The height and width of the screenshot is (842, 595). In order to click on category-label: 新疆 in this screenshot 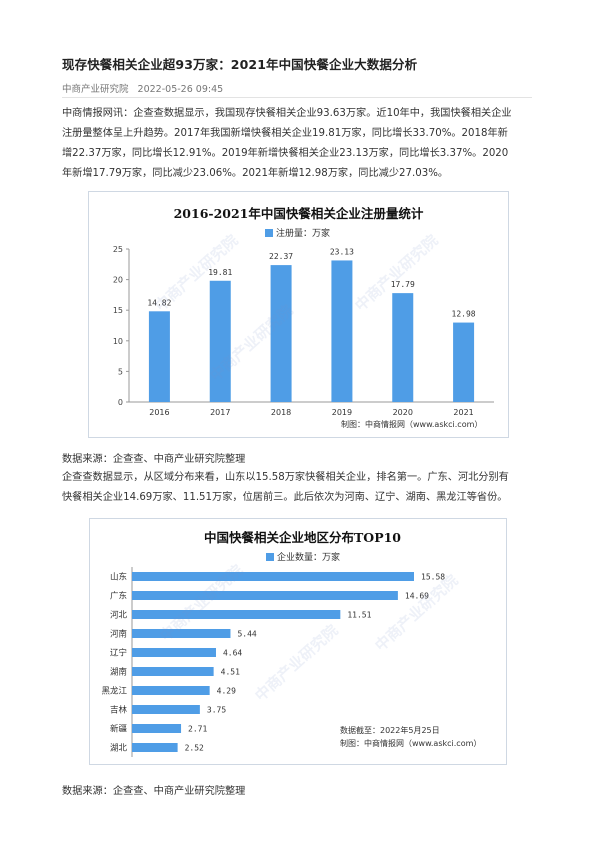, I will do `click(119, 729)`.